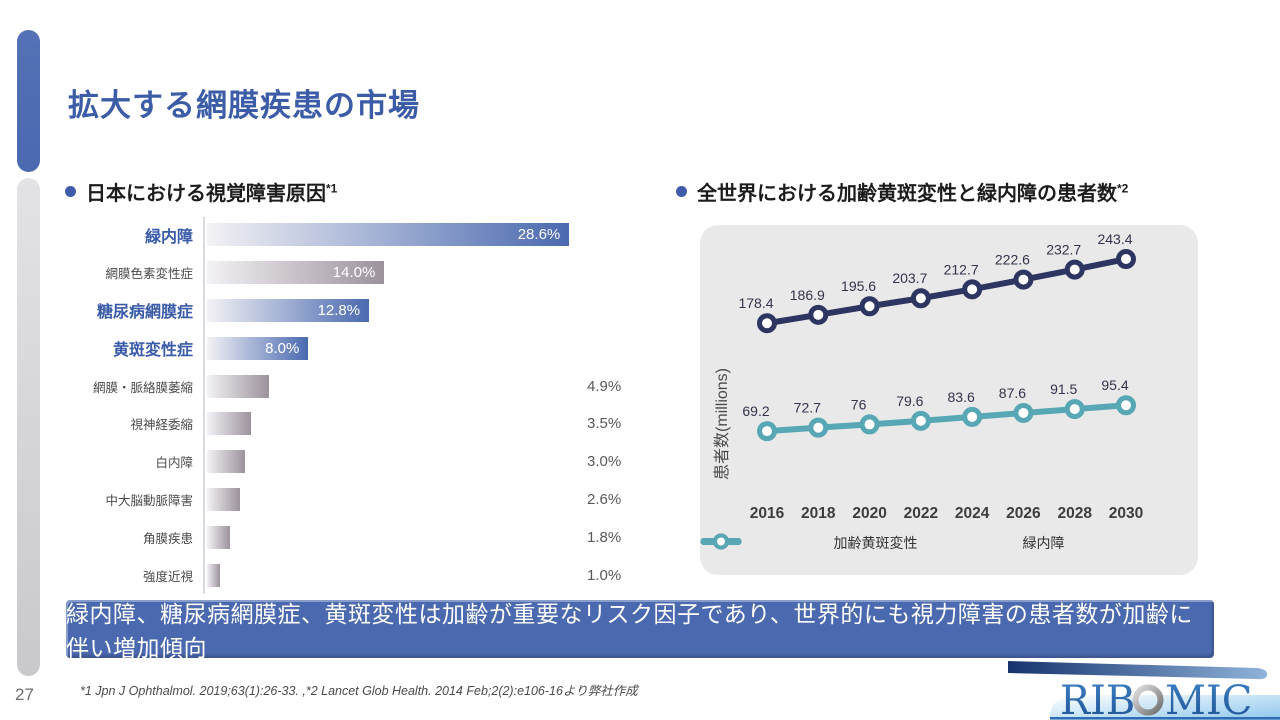 The width and height of the screenshot is (1280, 720). I want to click on bar-row: 角膜疾患 1.8%, so click(343, 537).